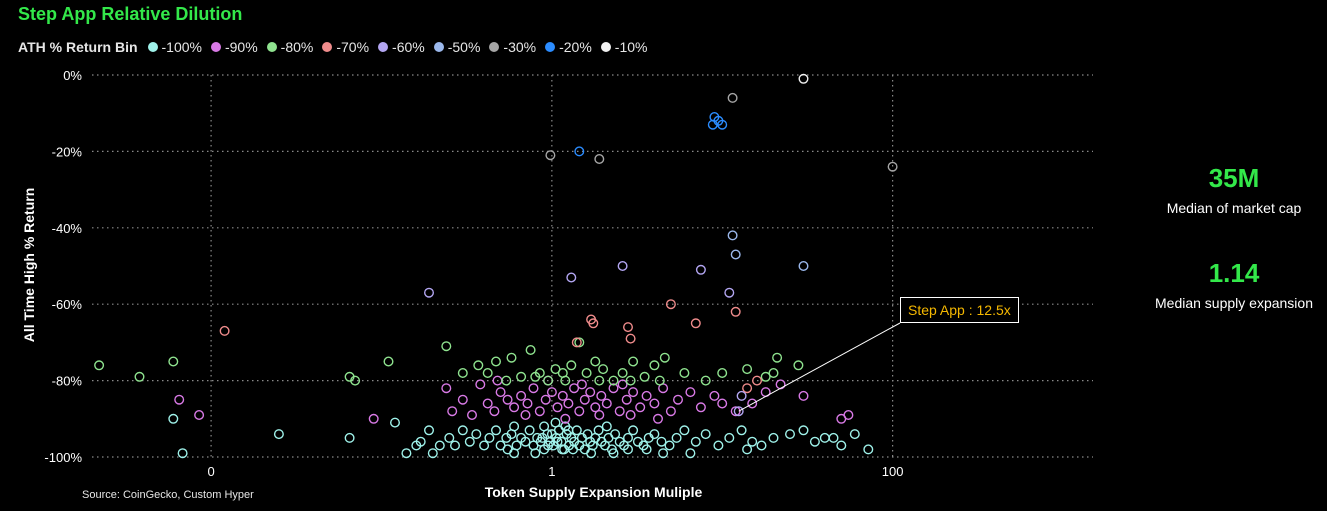 The width and height of the screenshot is (1327, 511). I want to click on legend-item-80: -80%, so click(289, 47).